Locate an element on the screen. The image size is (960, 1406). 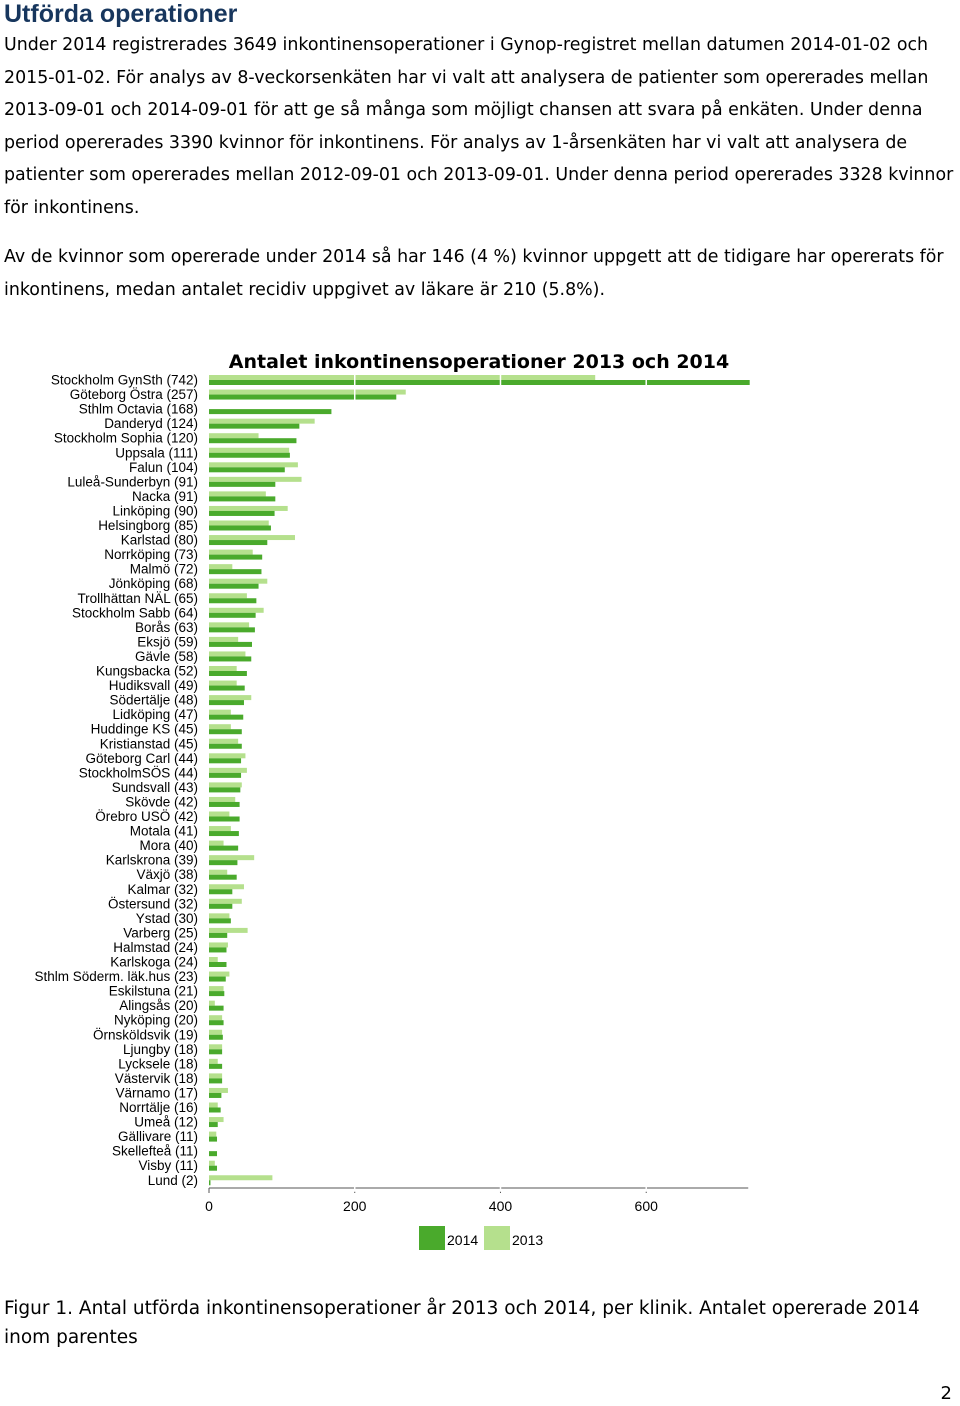
category-label: Visby (11) is located at coordinates (168, 1165).